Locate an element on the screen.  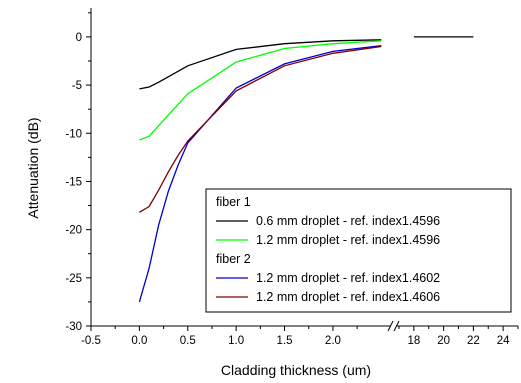
y-tick-label: -25 is located at coordinates (73, 279).